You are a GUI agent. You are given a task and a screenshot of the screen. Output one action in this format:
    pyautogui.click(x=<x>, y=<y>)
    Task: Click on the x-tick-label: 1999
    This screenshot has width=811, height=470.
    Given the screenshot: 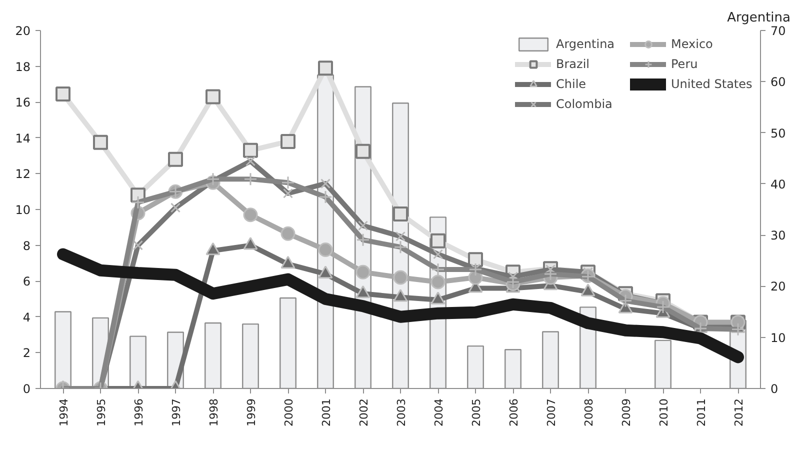 What is the action you would take?
    pyautogui.click(x=251, y=412)
    